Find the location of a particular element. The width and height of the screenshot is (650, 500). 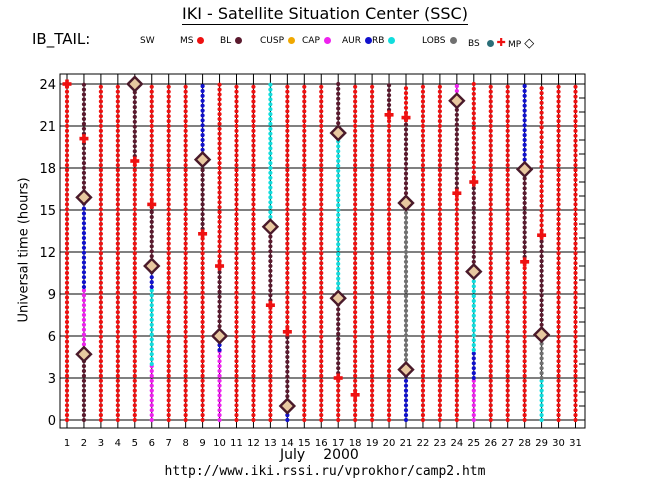

legend-label: RB is located at coordinates (378, 41).